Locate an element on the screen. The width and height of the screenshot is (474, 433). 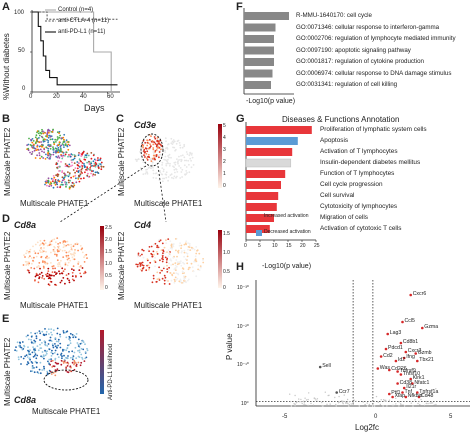
phate-b-cluster-right is located at coordinates (80, 165).